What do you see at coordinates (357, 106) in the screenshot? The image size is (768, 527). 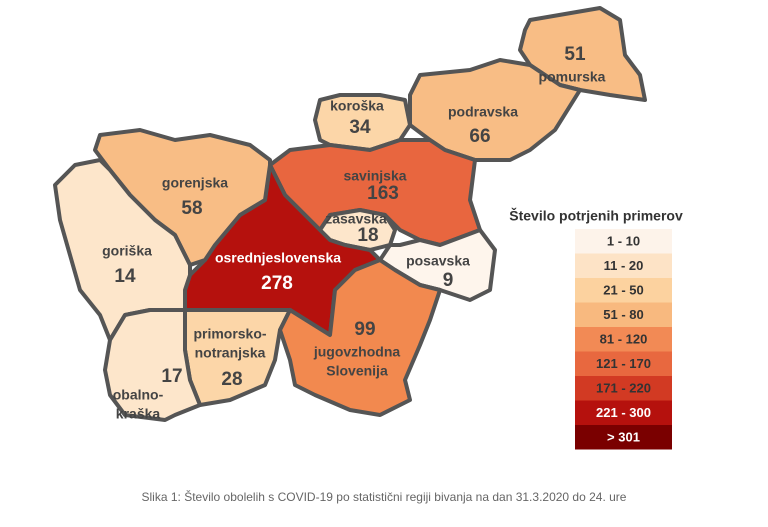 I see `region-name: koroška` at bounding box center [357, 106].